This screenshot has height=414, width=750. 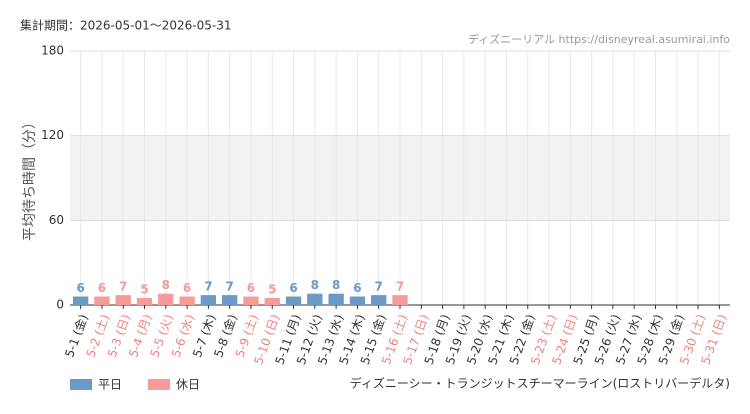 I want to click on y-axis-label: 平均待ち時間（分）, so click(x=30, y=178).